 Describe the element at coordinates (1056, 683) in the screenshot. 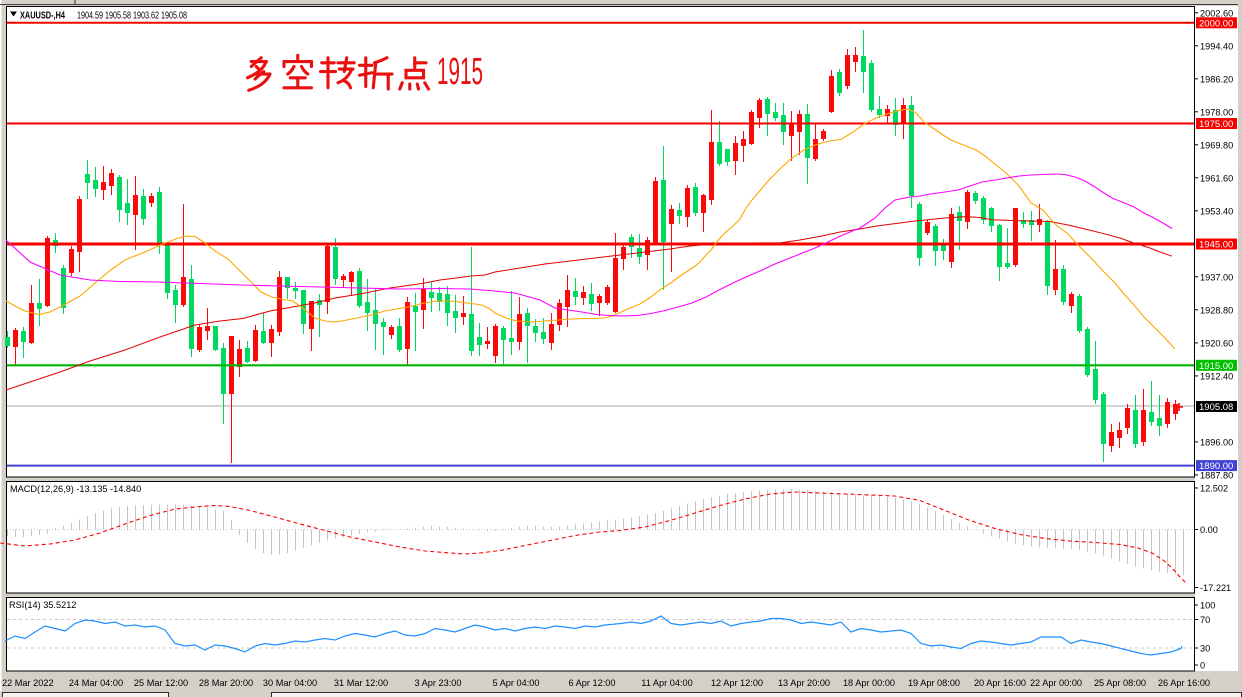

I see `svg-text: 22 Apr 00:00` at that location.